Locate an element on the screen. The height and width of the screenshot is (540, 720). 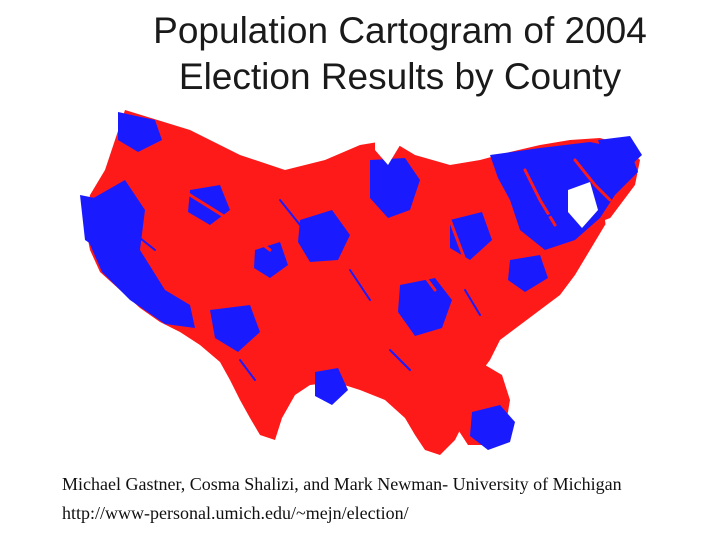
cartogram-white-gap-northeast is located at coordinates (583, 205).